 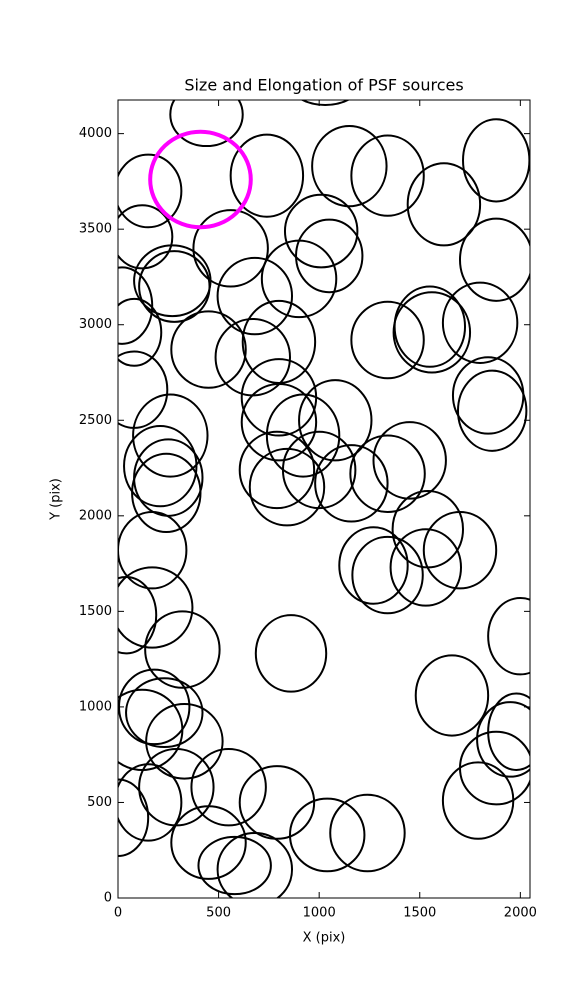 What do you see at coordinates (95, 420) in the screenshot?
I see `y-tick-label: 2500` at bounding box center [95, 420].